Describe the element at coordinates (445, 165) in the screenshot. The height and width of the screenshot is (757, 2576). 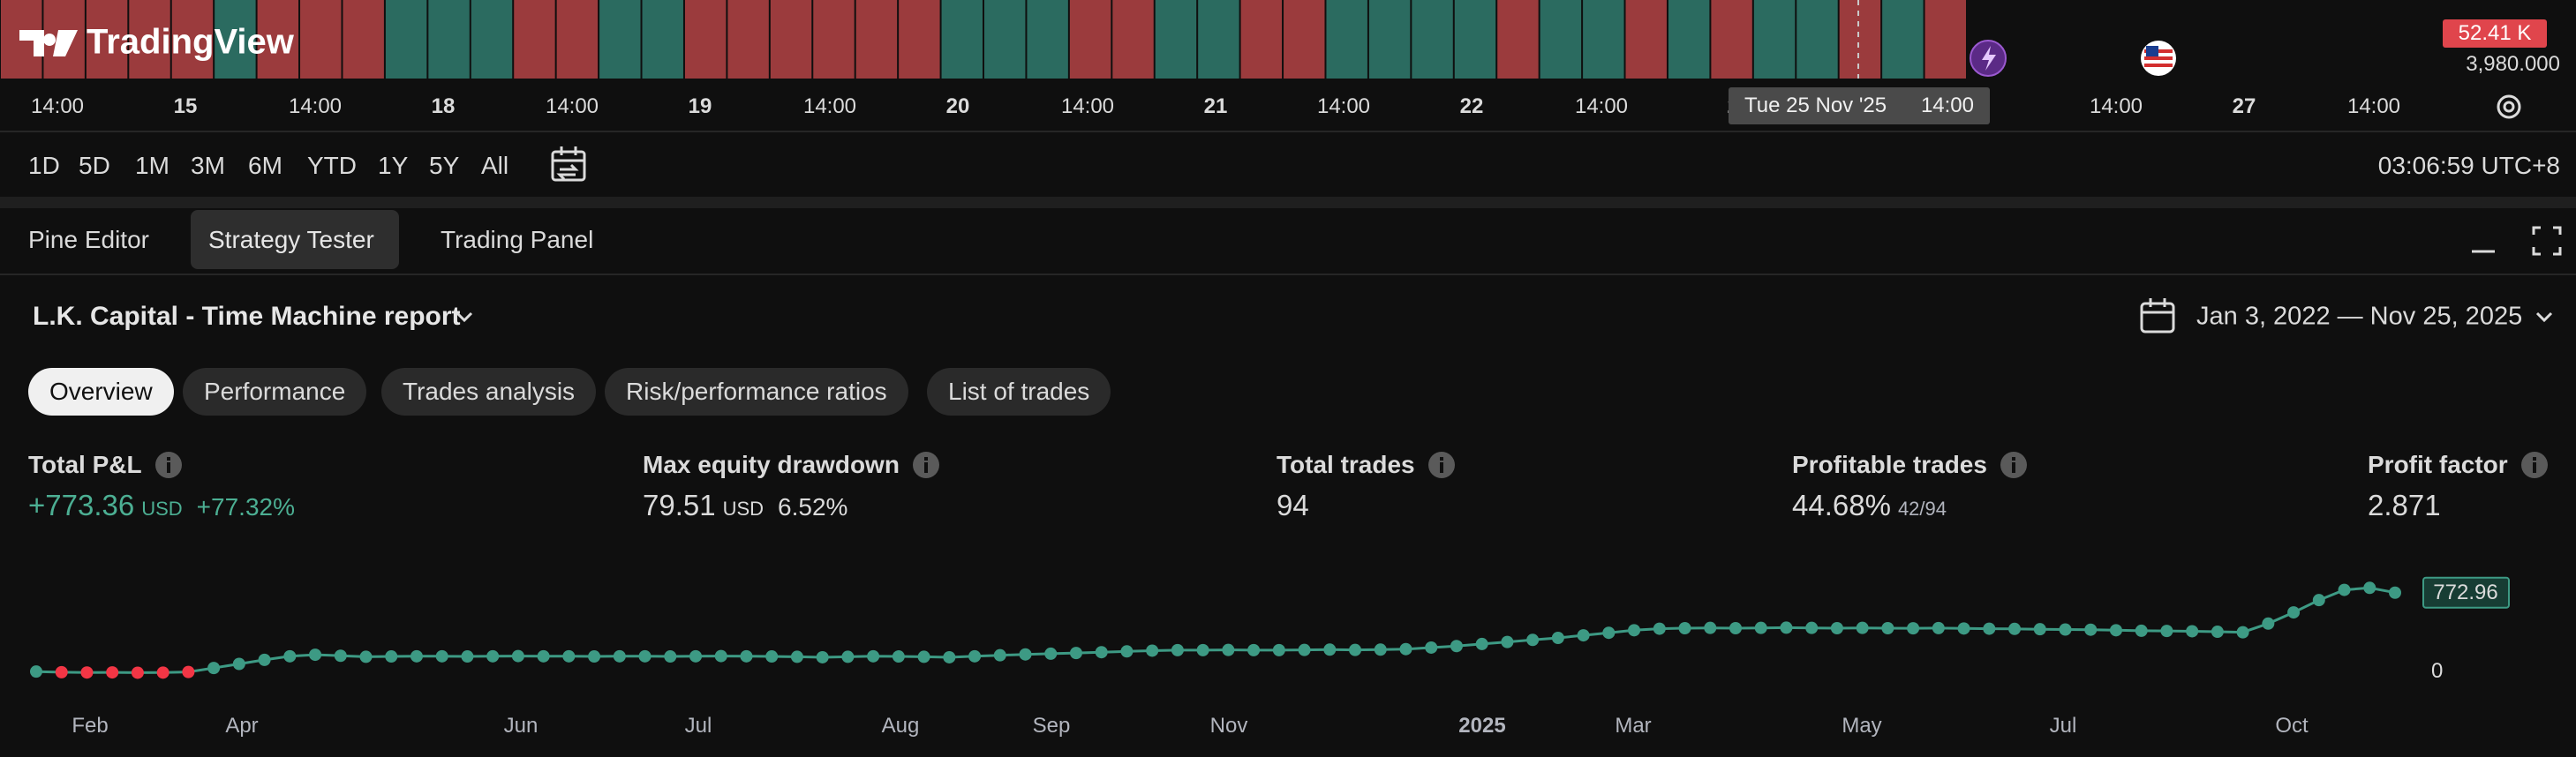
I see `range-button: 5Y` at that location.